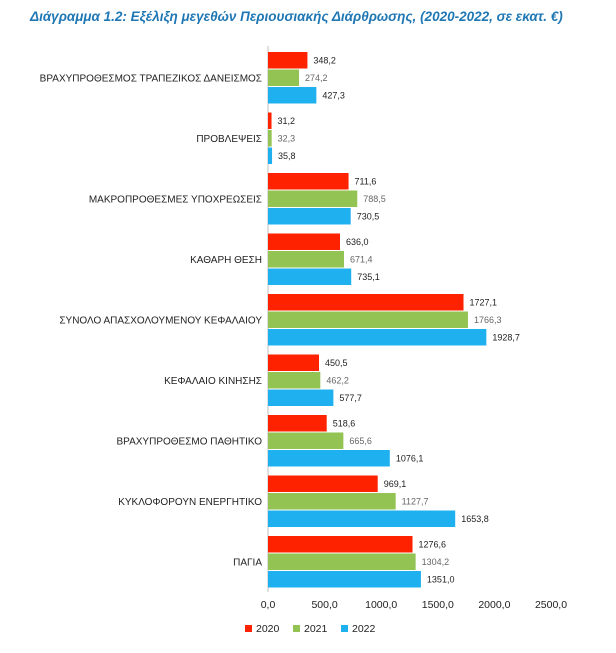 The height and width of the screenshot is (653, 616). What do you see at coordinates (364, 629) in the screenshot?
I see `legend-label-2022: 2022` at bounding box center [364, 629].